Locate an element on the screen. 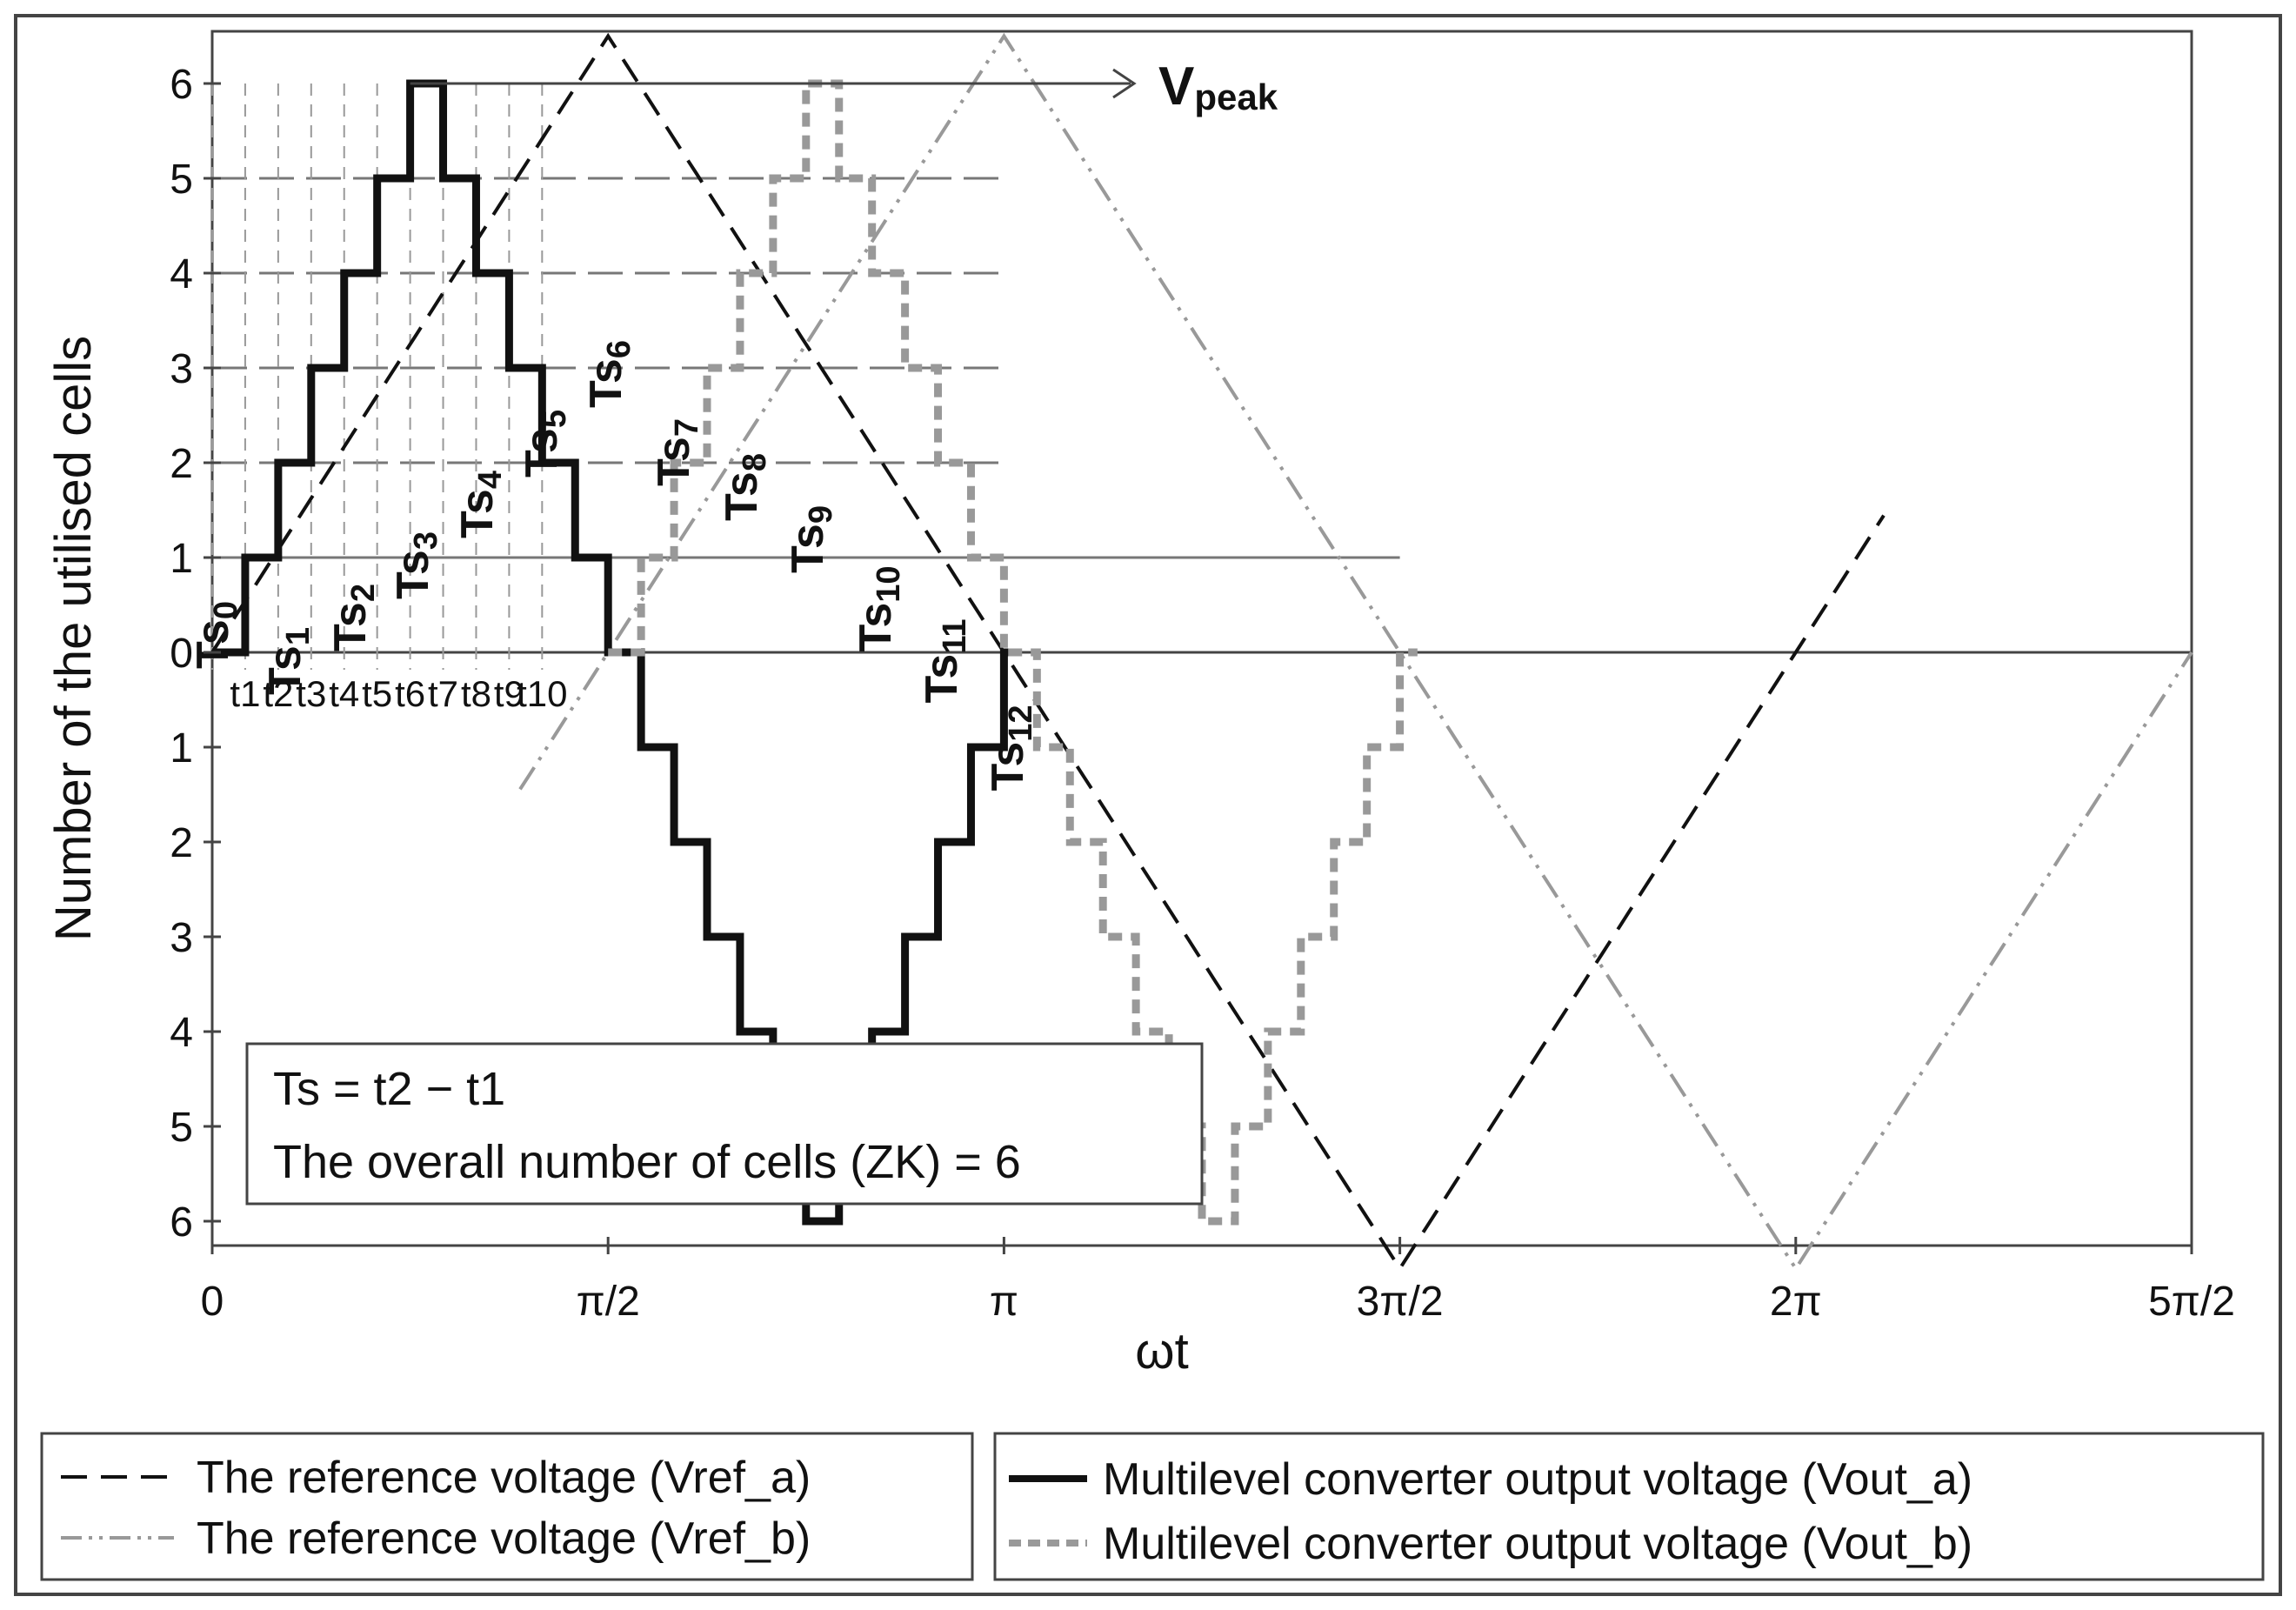 The image size is (2296, 1610). vpeak-label: Vpeak is located at coordinates (1218, 87).